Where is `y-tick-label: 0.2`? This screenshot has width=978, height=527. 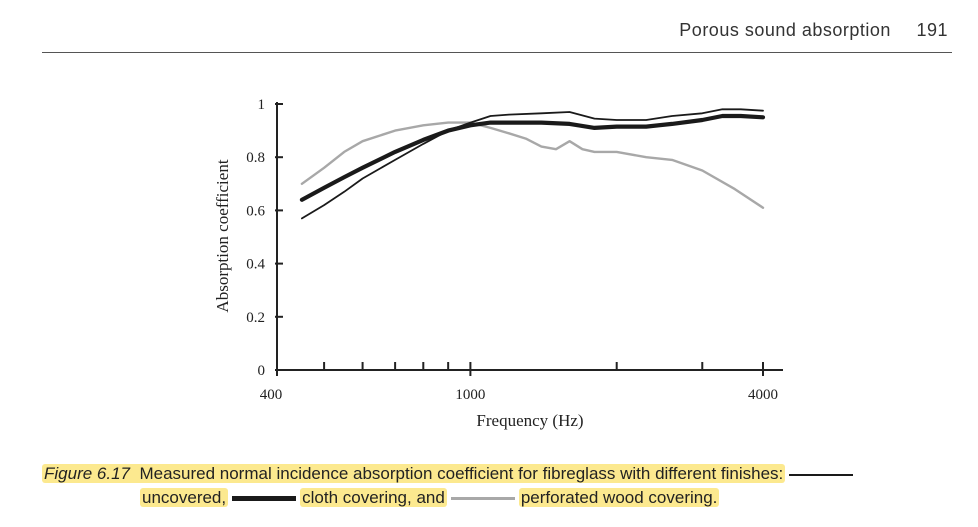 y-tick-label: 0.2 is located at coordinates (255, 318).